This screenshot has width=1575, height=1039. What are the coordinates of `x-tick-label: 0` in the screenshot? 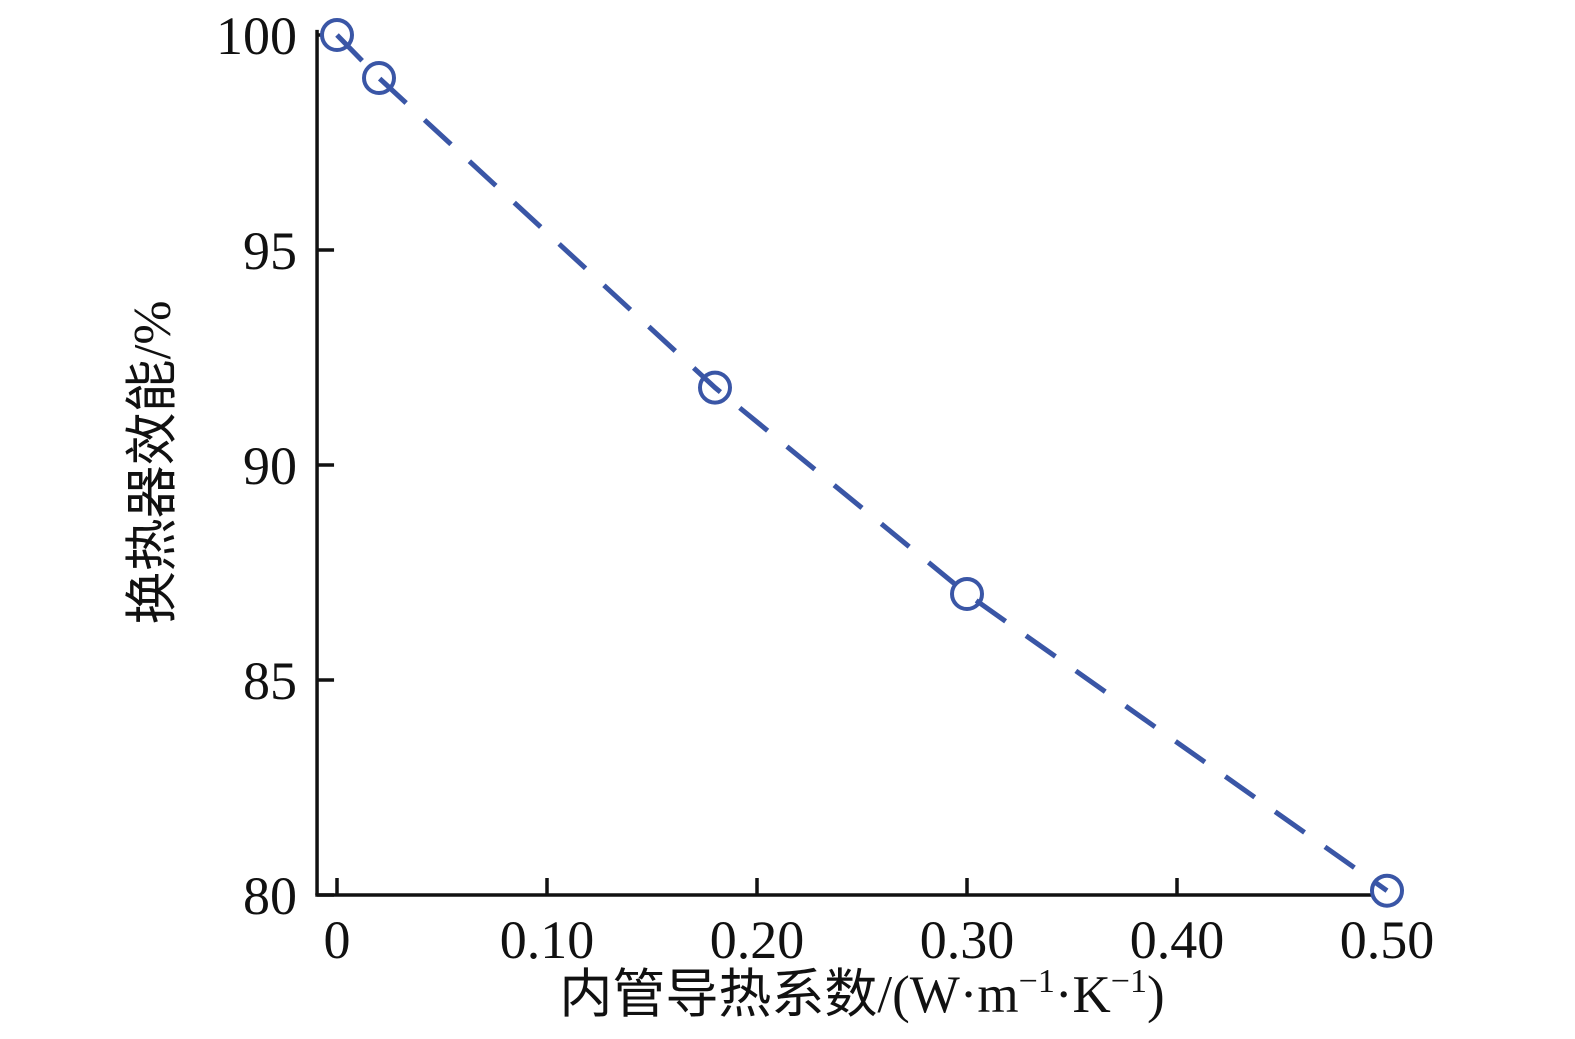 It's located at (337, 940).